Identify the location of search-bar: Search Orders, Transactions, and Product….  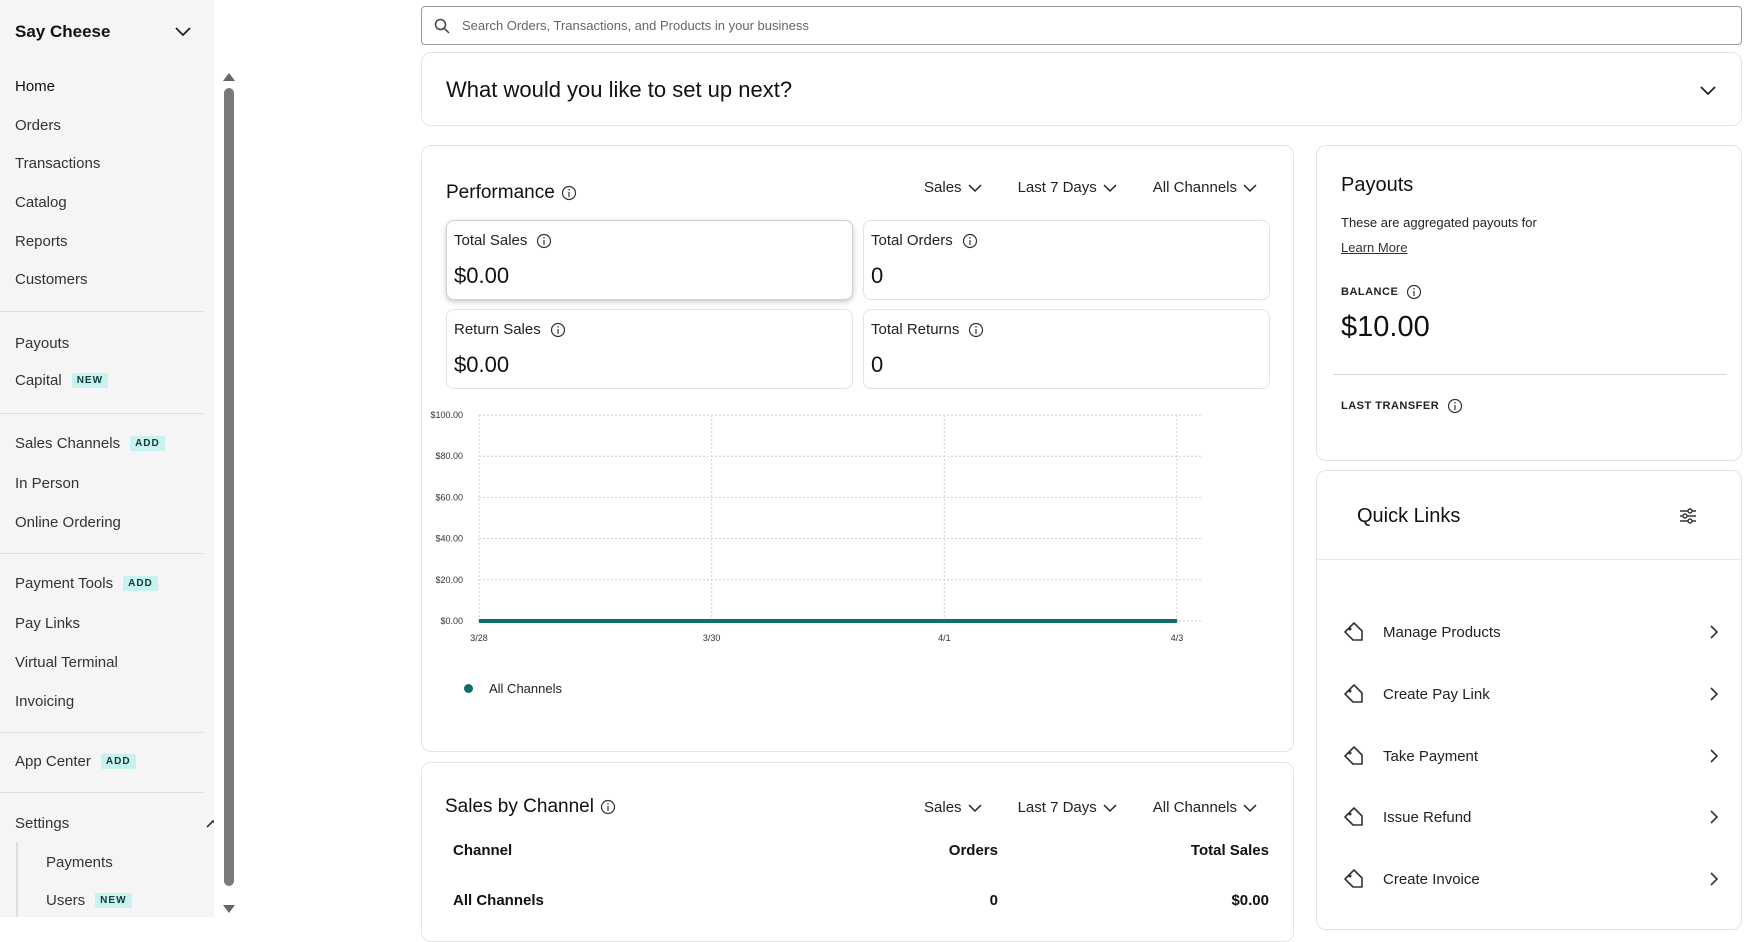
(1081, 25).